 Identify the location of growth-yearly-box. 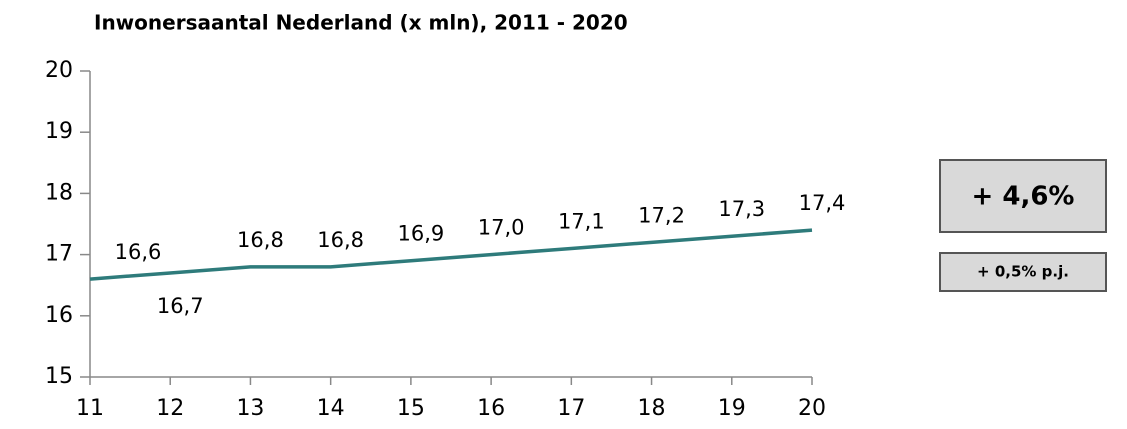
(1023, 272).